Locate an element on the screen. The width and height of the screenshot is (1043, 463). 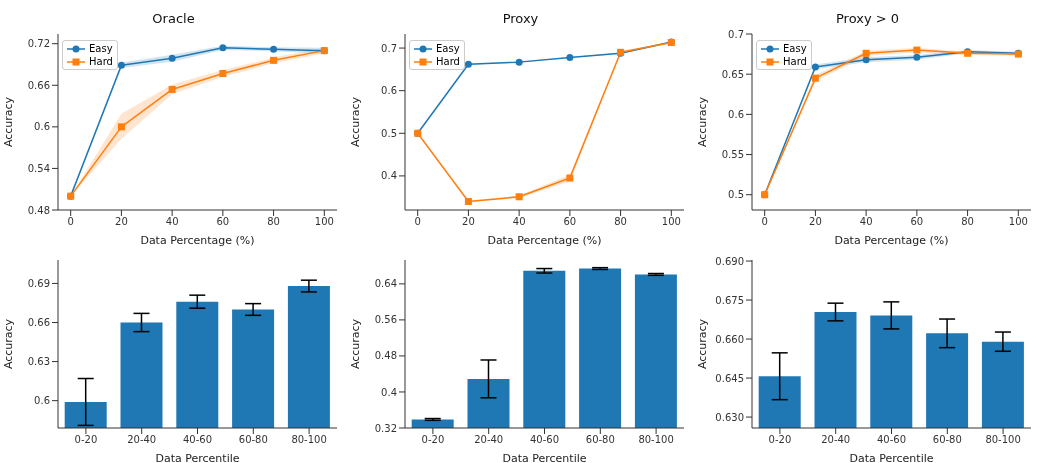
y-tick-label: 0.54 is located at coordinates (38, 168).